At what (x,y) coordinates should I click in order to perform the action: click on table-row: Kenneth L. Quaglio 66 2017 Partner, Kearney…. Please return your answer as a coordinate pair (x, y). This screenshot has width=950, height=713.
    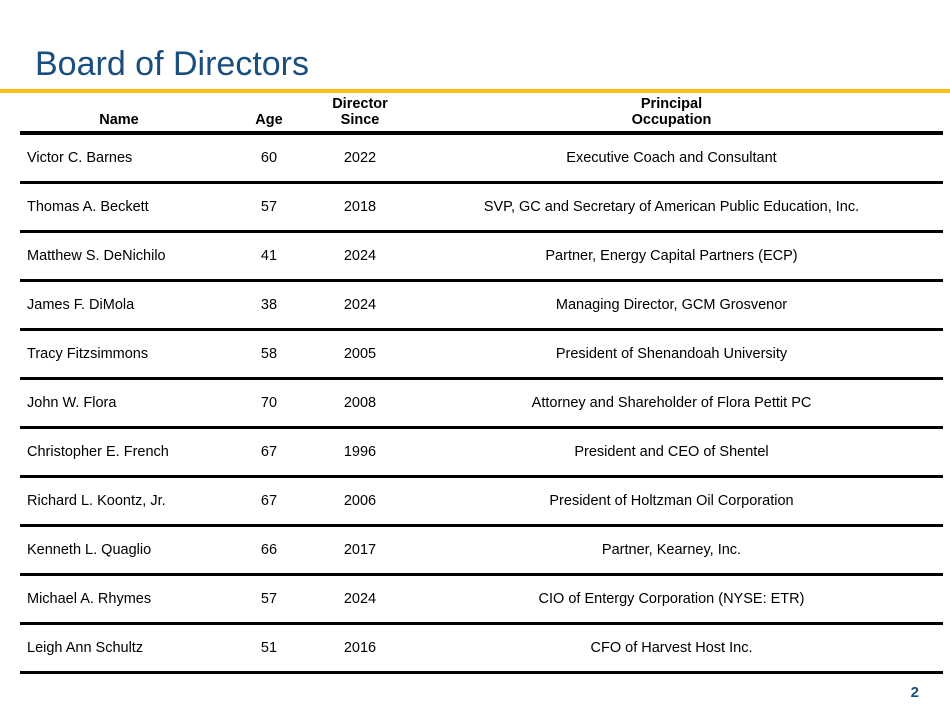
    Looking at the image, I should click on (481, 550).